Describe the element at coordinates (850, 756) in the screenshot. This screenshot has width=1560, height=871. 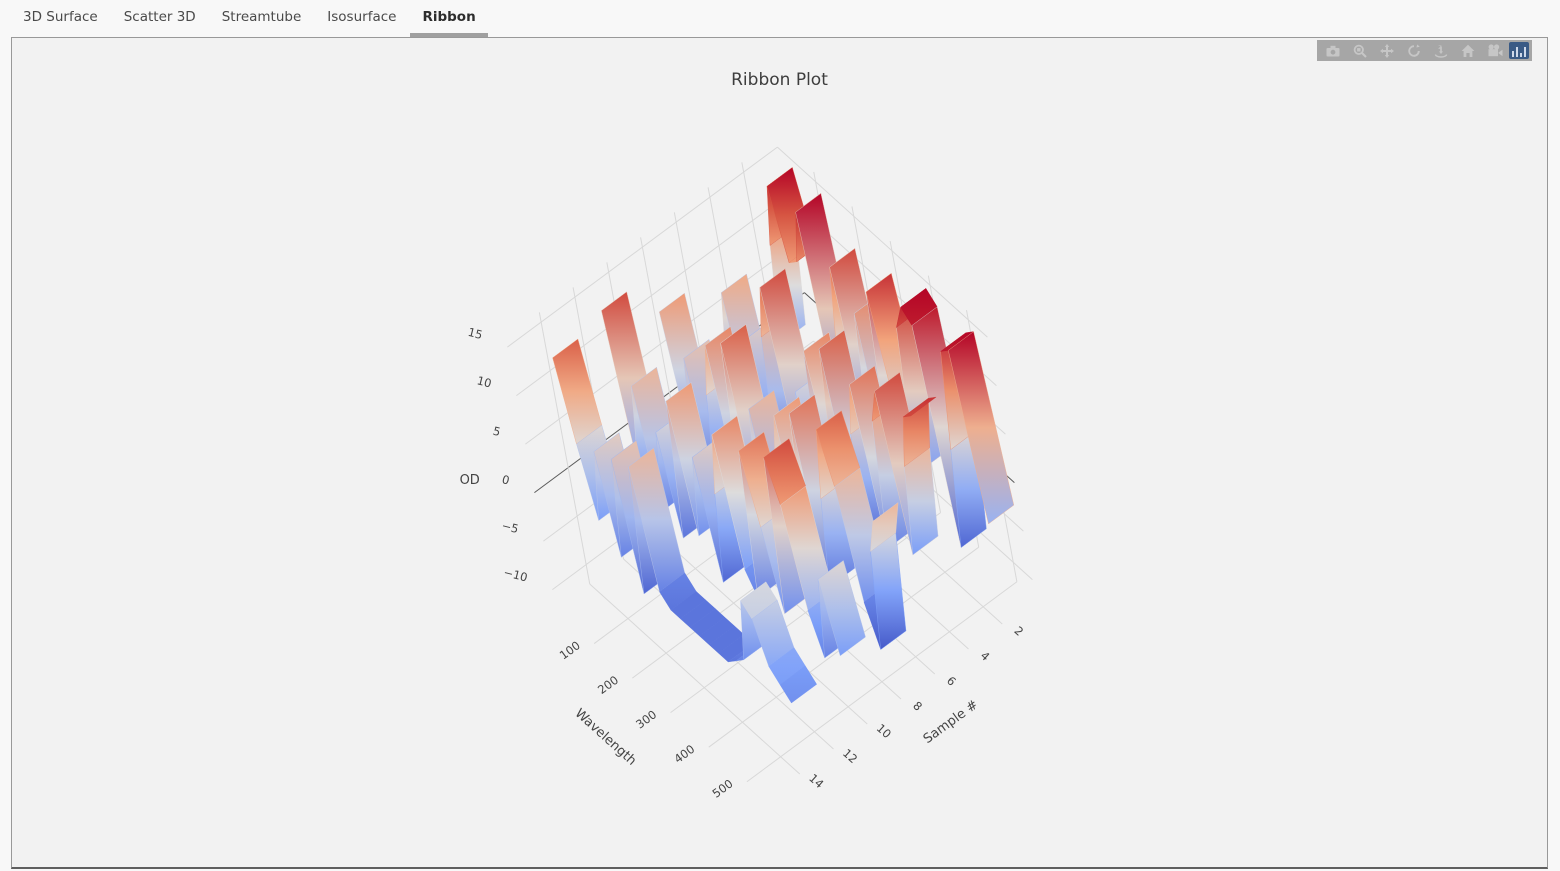
I see `svg-text: 12` at that location.